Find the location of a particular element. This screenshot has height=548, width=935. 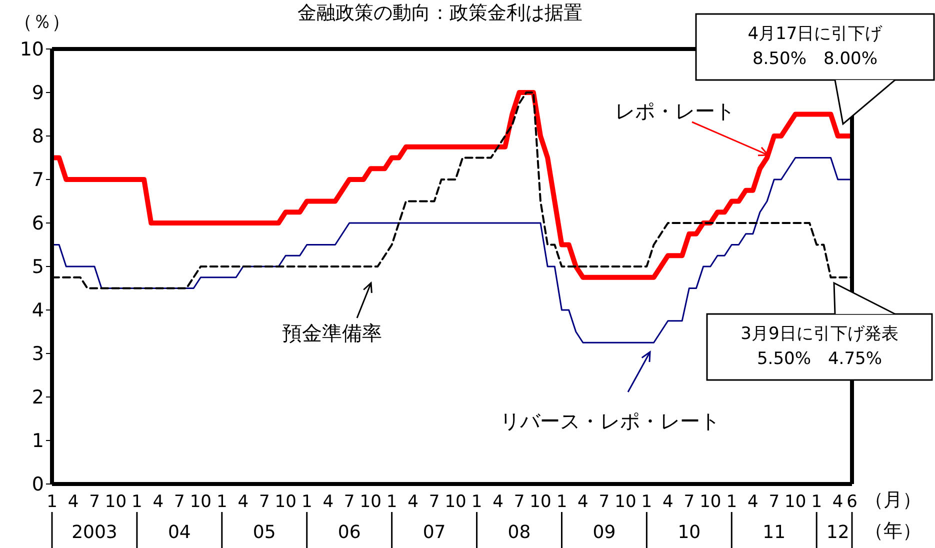

x2-tick-label: 08 is located at coordinates (519, 532).